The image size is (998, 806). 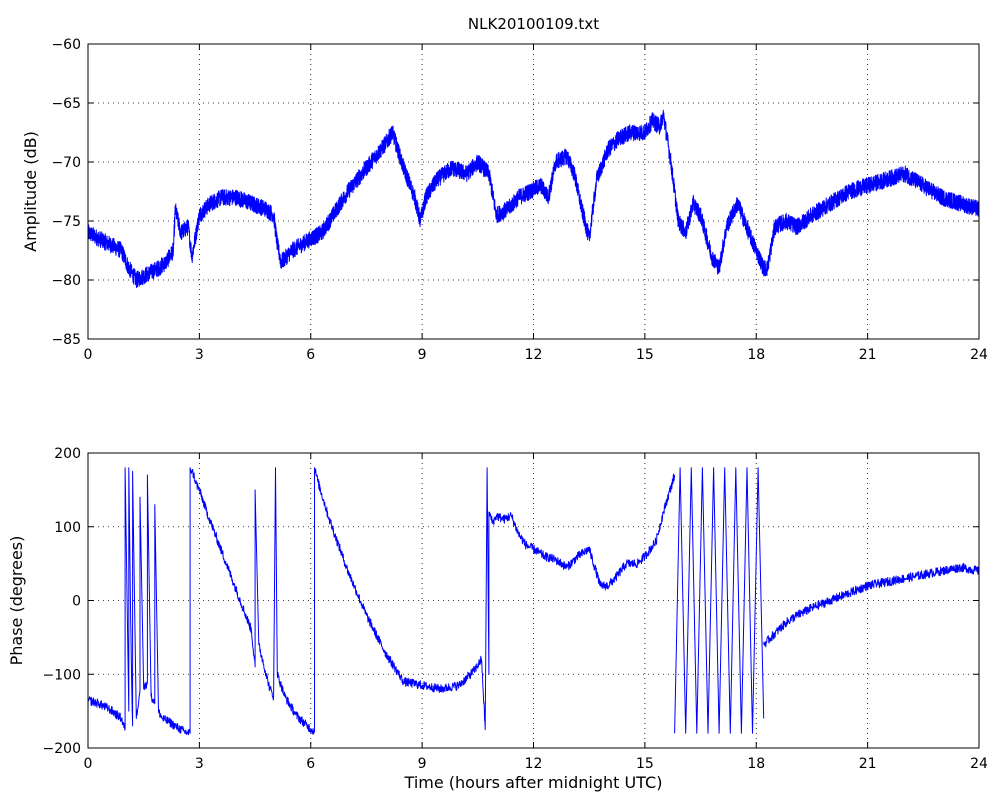 What do you see at coordinates (76, 602) in the screenshot?
I see `y-tick-label: 0` at bounding box center [76, 602].